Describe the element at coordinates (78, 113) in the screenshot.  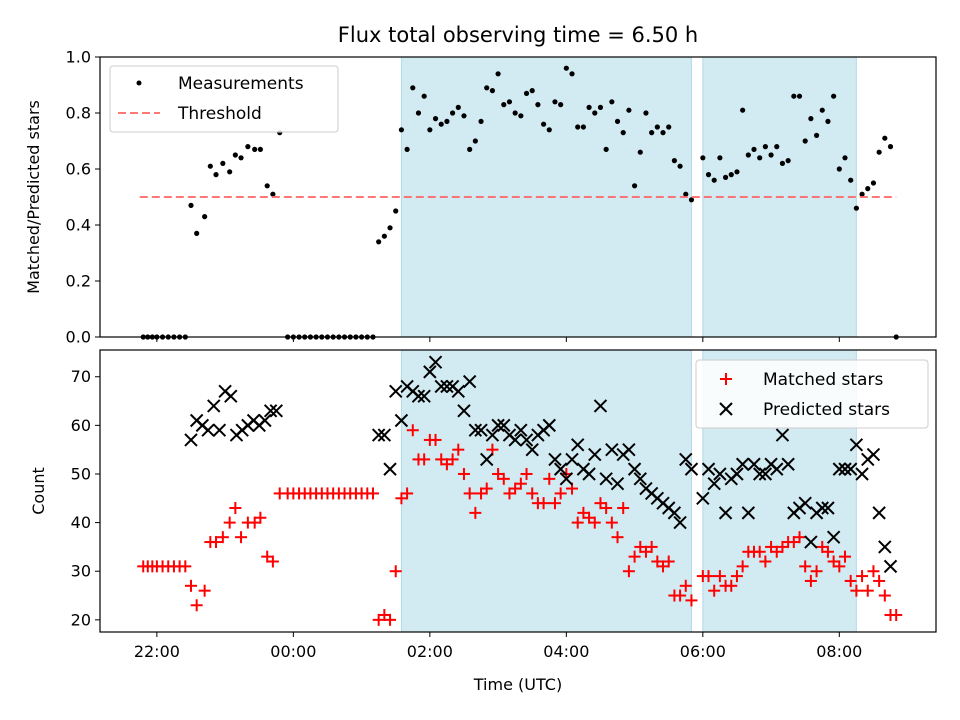
I see `y-tick-label: 0.8` at that location.